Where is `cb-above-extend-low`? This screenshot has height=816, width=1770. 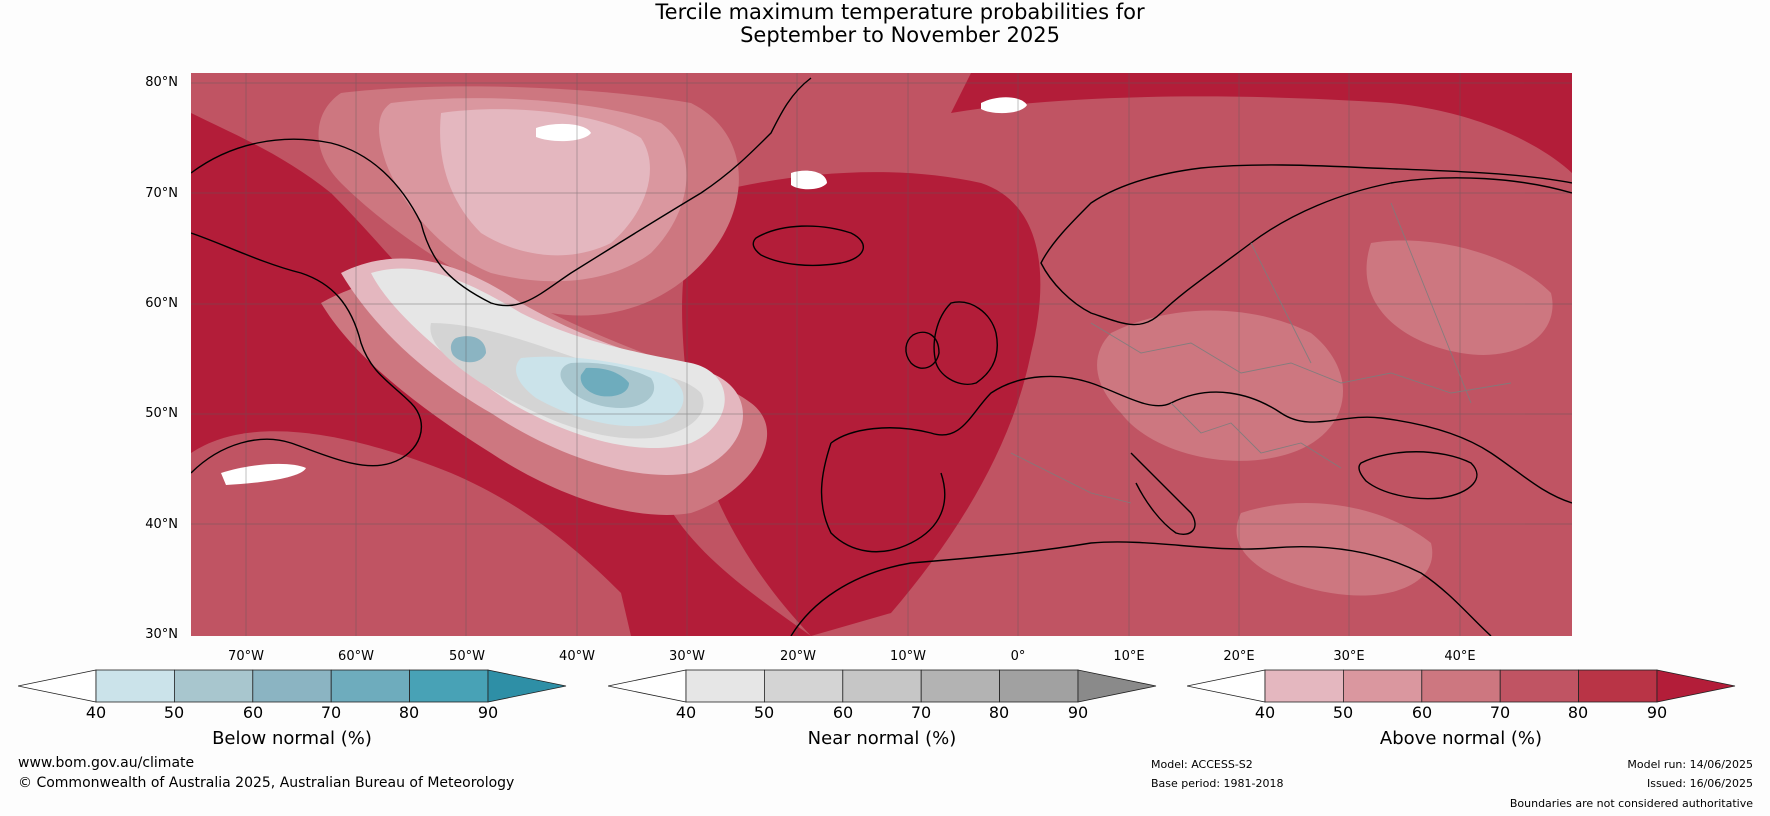 cb-above-extend-low is located at coordinates (1226, 686).